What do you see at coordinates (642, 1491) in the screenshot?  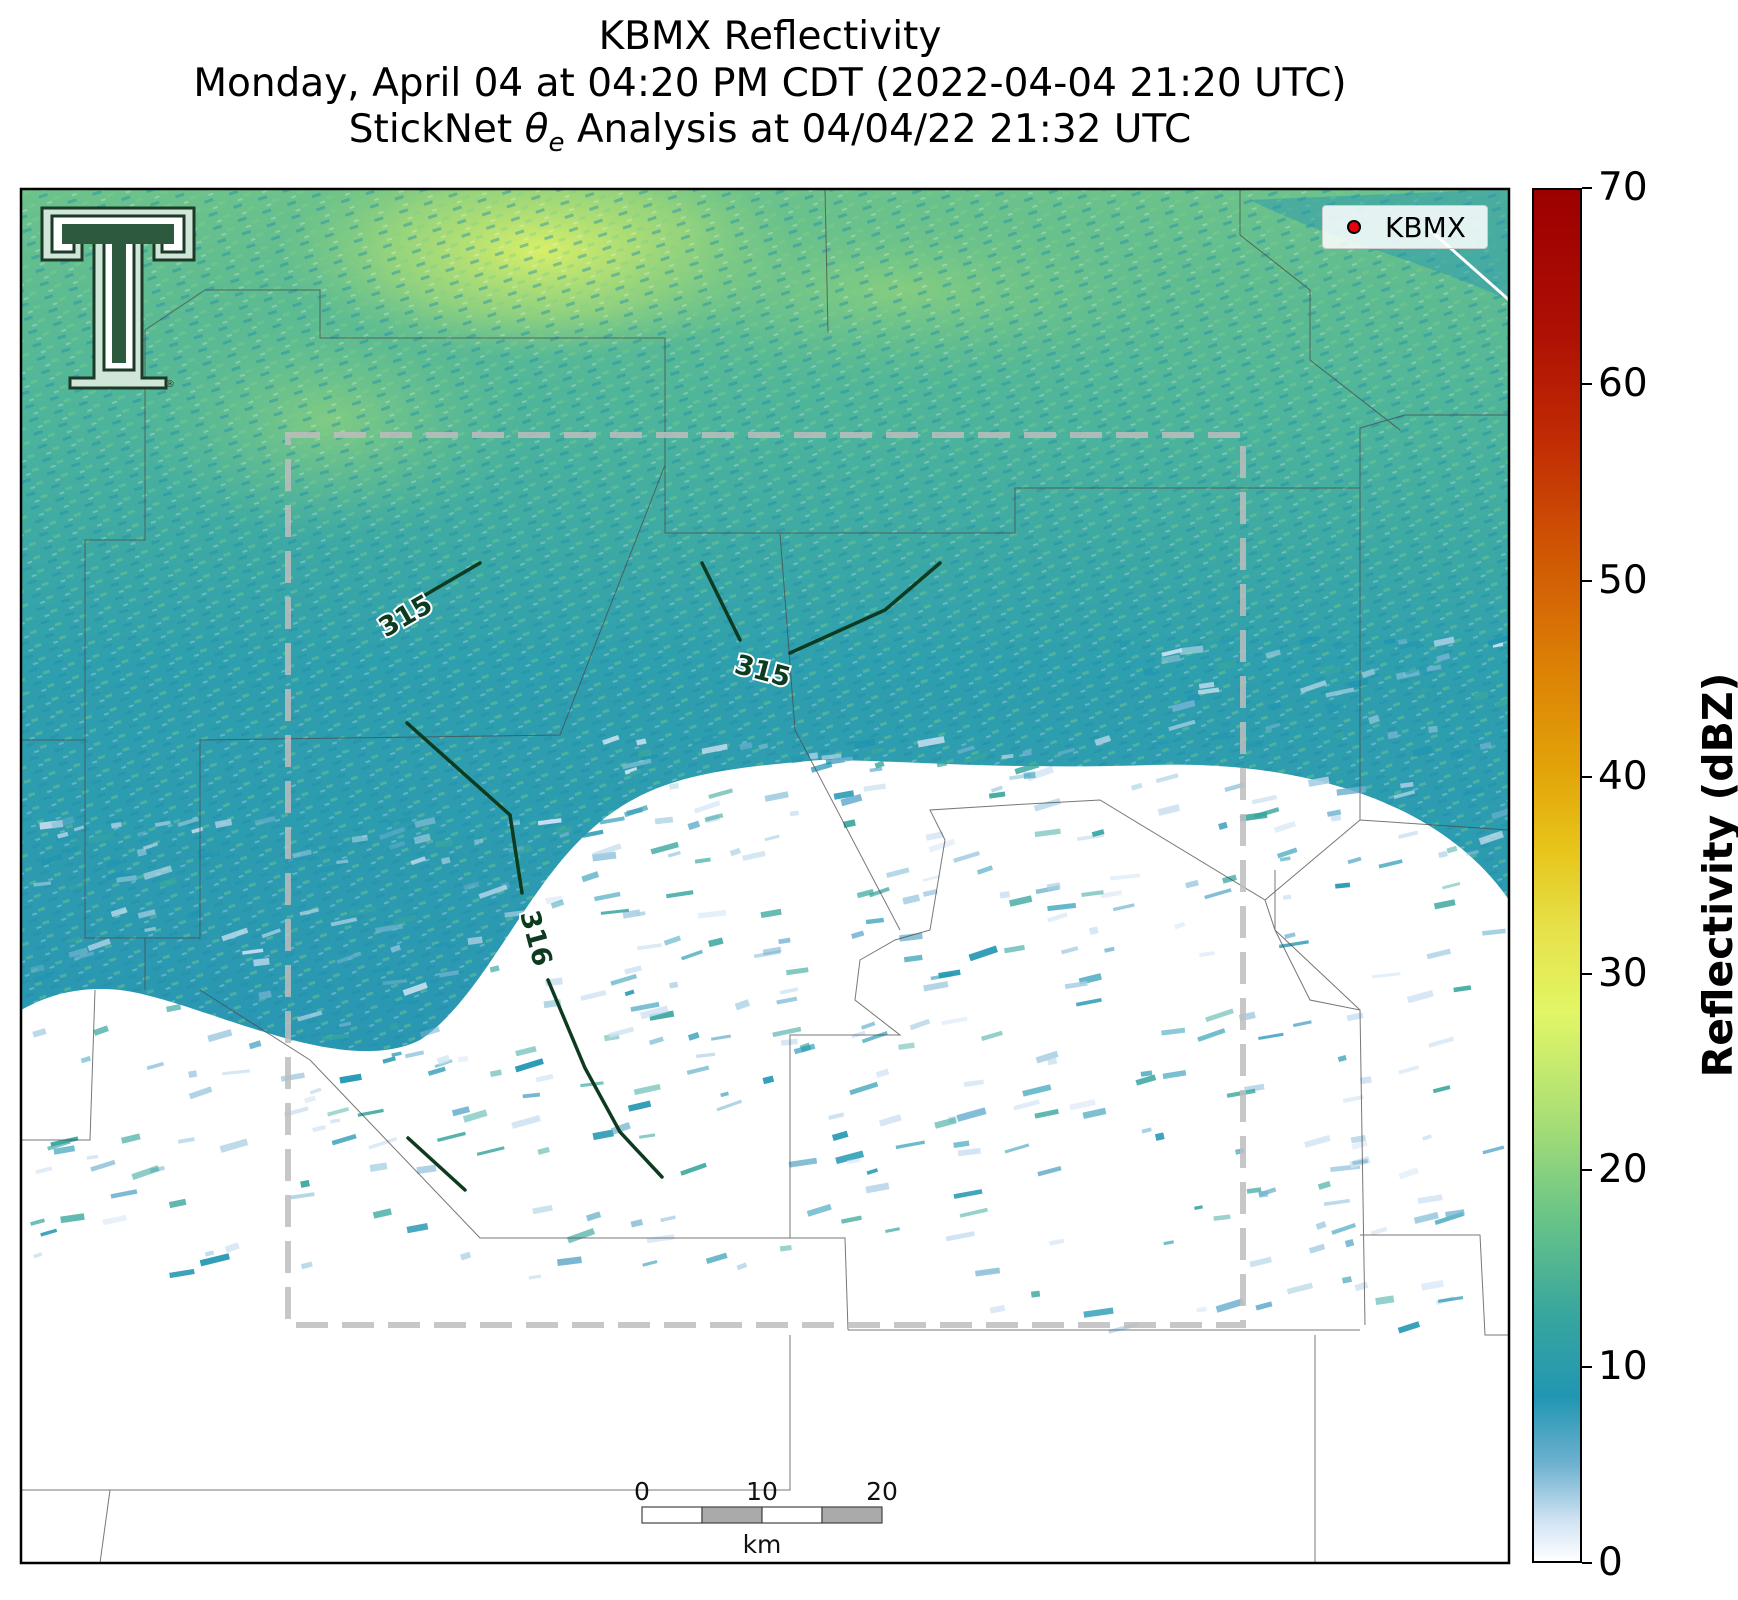 I see `scale-tick-0: 0` at bounding box center [642, 1491].